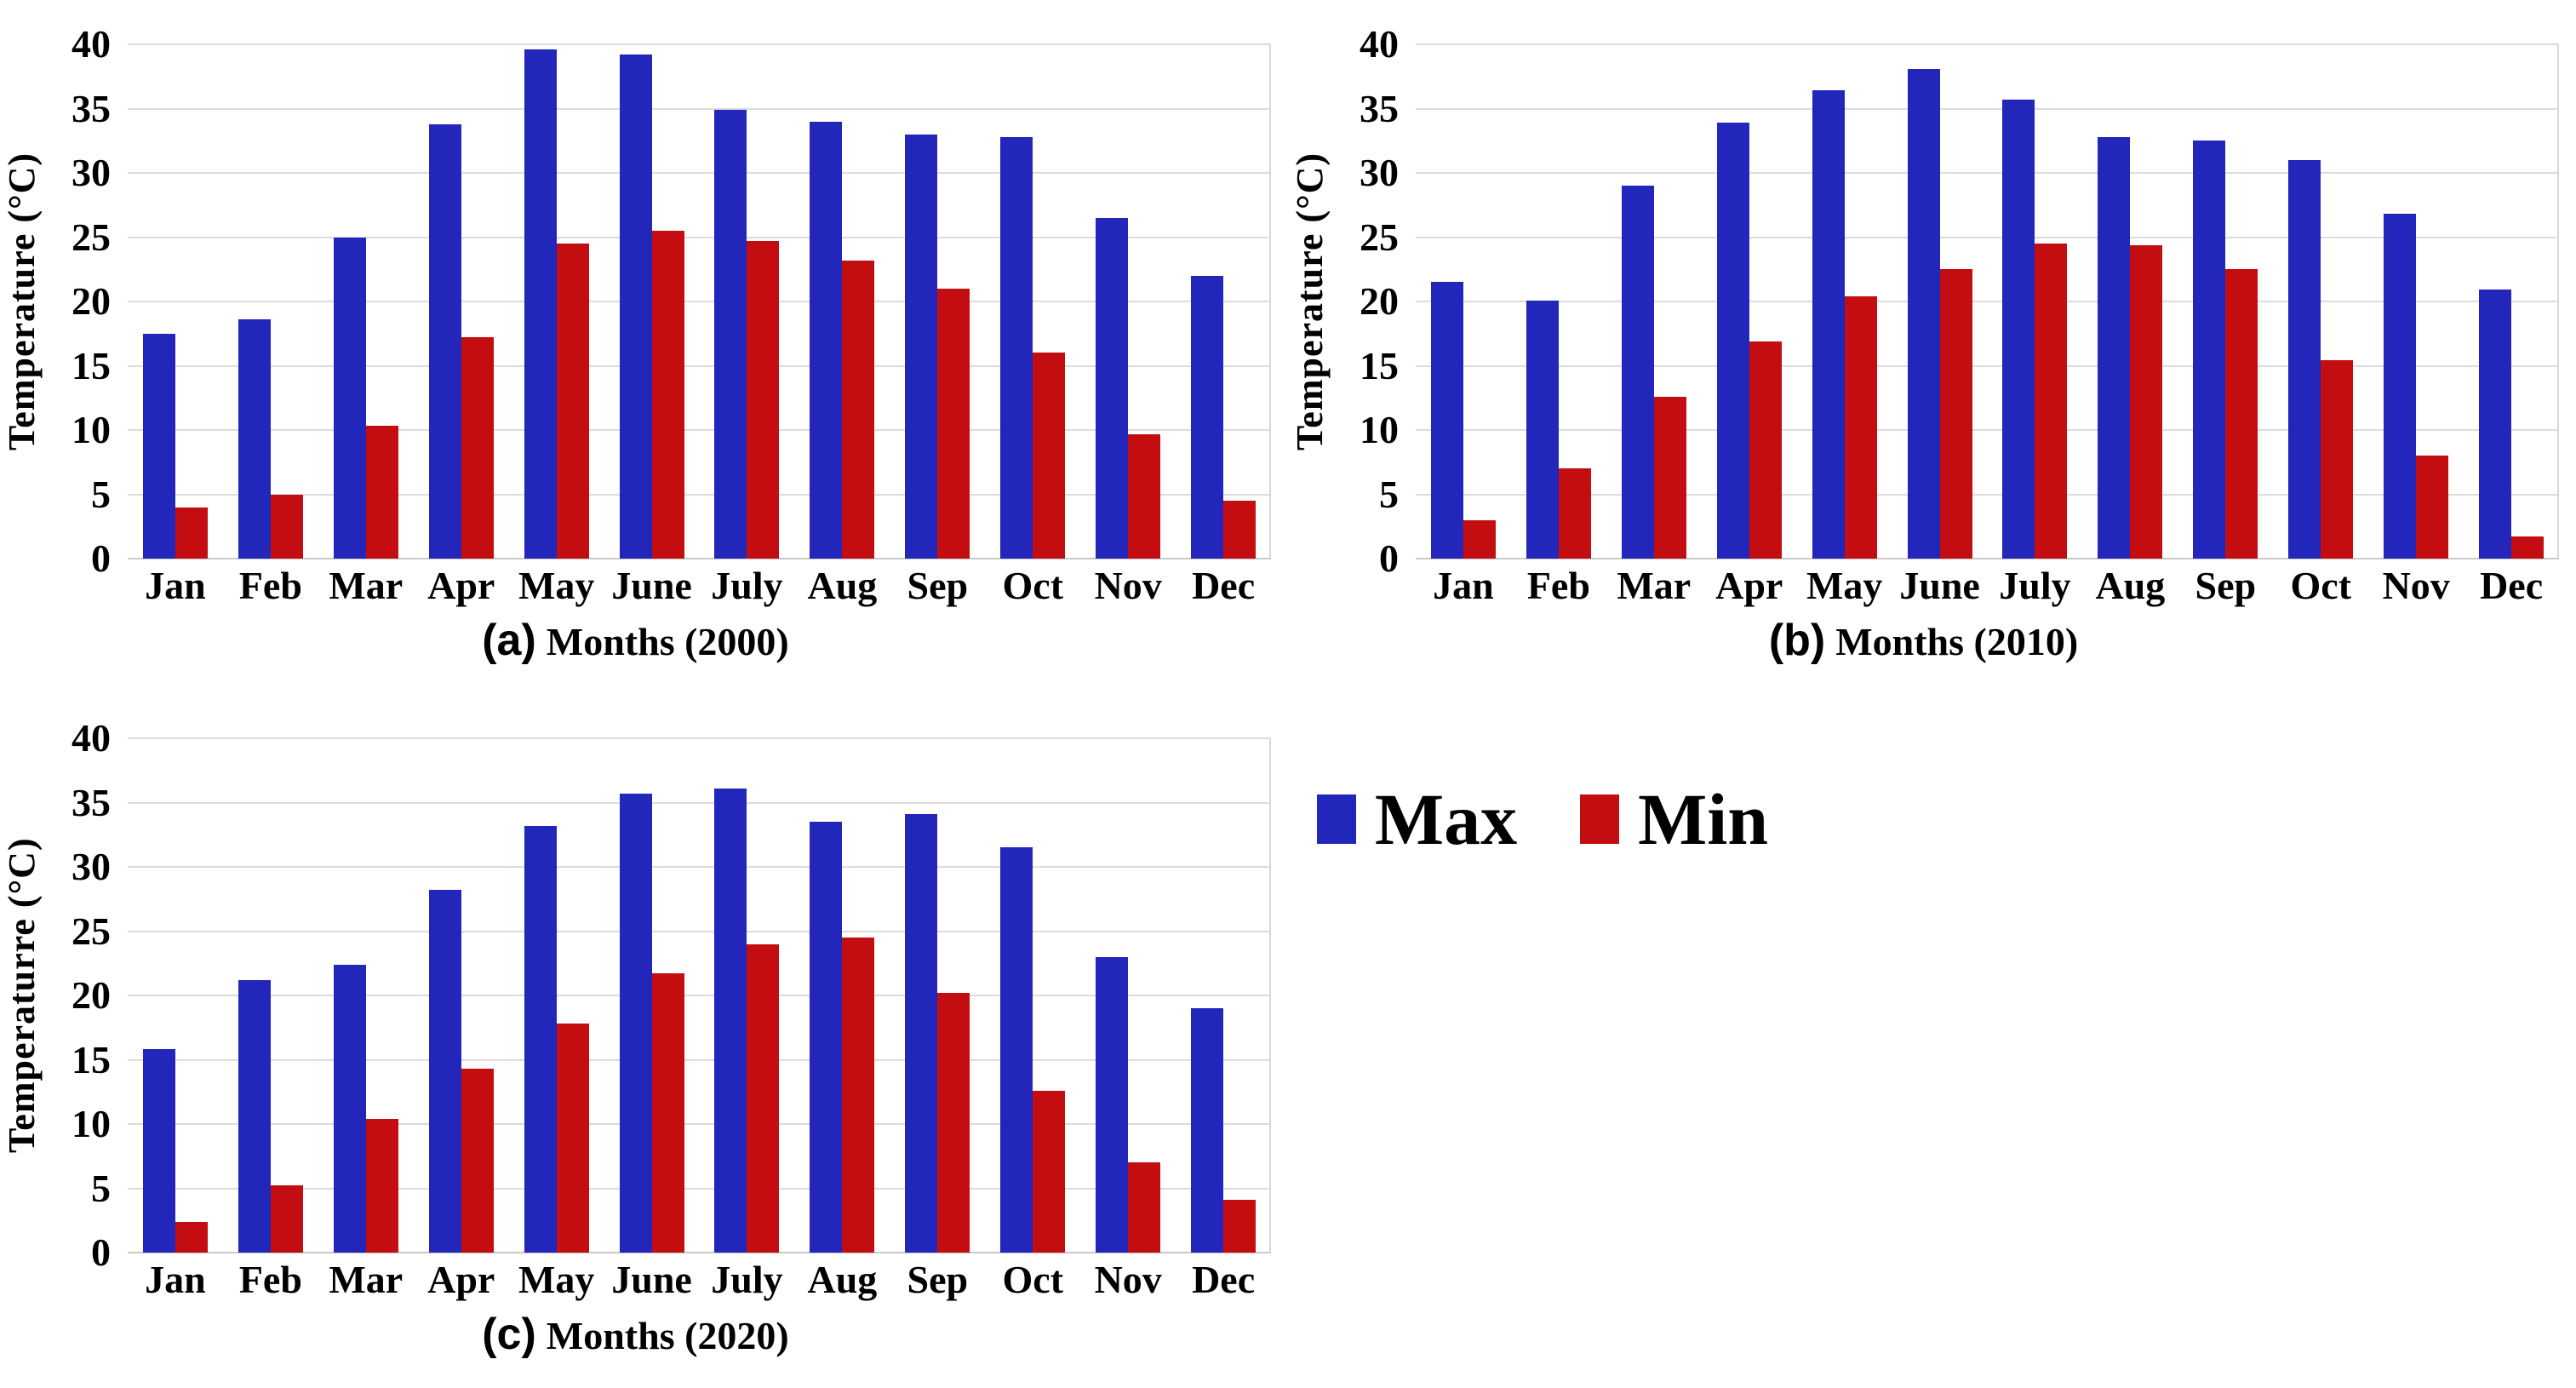 The height and width of the screenshot is (1388, 2576). What do you see at coordinates (509, 1334) in the screenshot?
I see `caption-prefix: (c)` at bounding box center [509, 1334].